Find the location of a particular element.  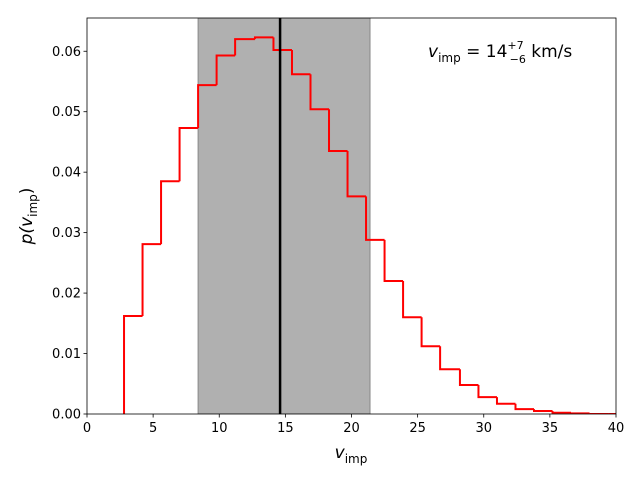

y-tick-label: 0.00 is located at coordinates (66, 415).